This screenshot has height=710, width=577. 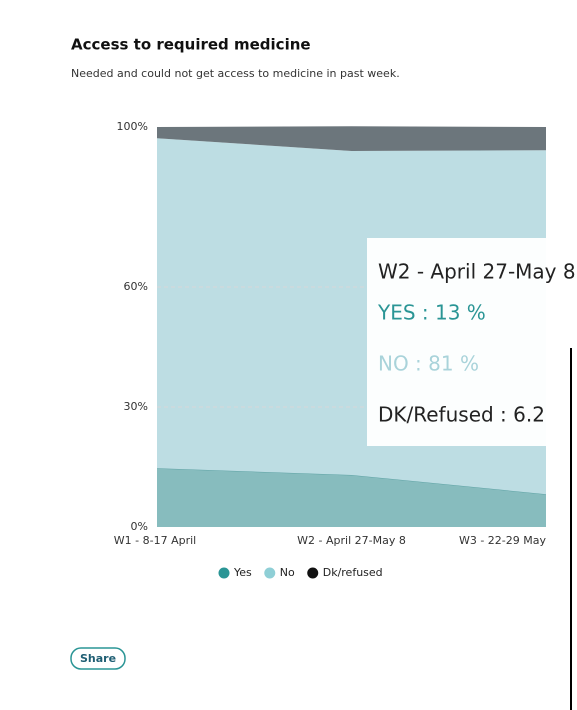 What do you see at coordinates (136, 286) in the screenshot?
I see `y-tick-label: 60%` at bounding box center [136, 286].